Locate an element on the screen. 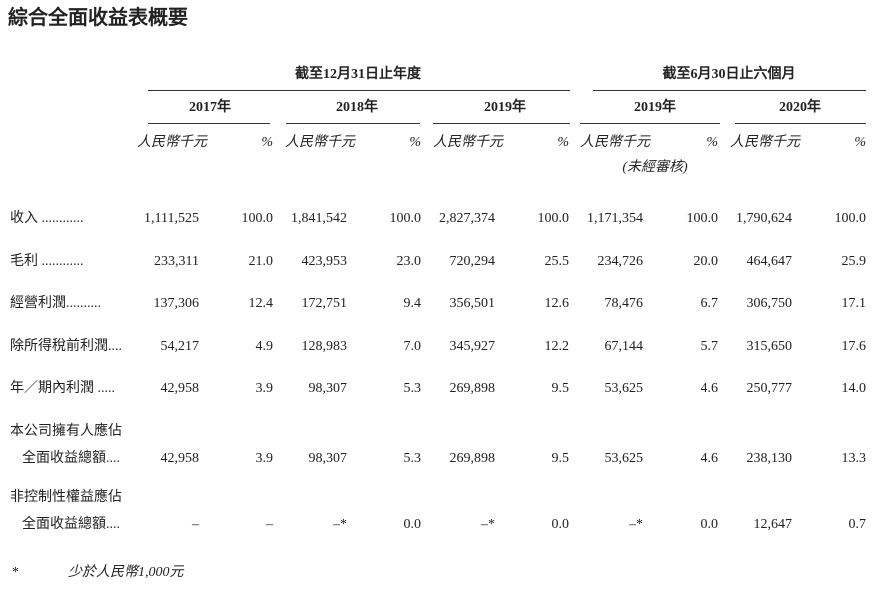  cell-value: 720,294 is located at coordinates (472, 261).